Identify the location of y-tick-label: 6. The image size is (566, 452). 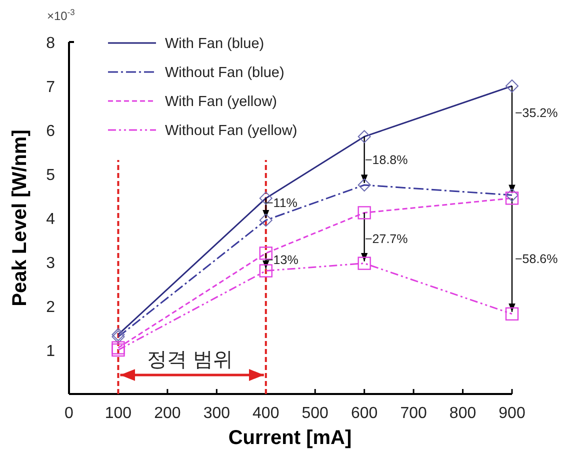
(51, 131).